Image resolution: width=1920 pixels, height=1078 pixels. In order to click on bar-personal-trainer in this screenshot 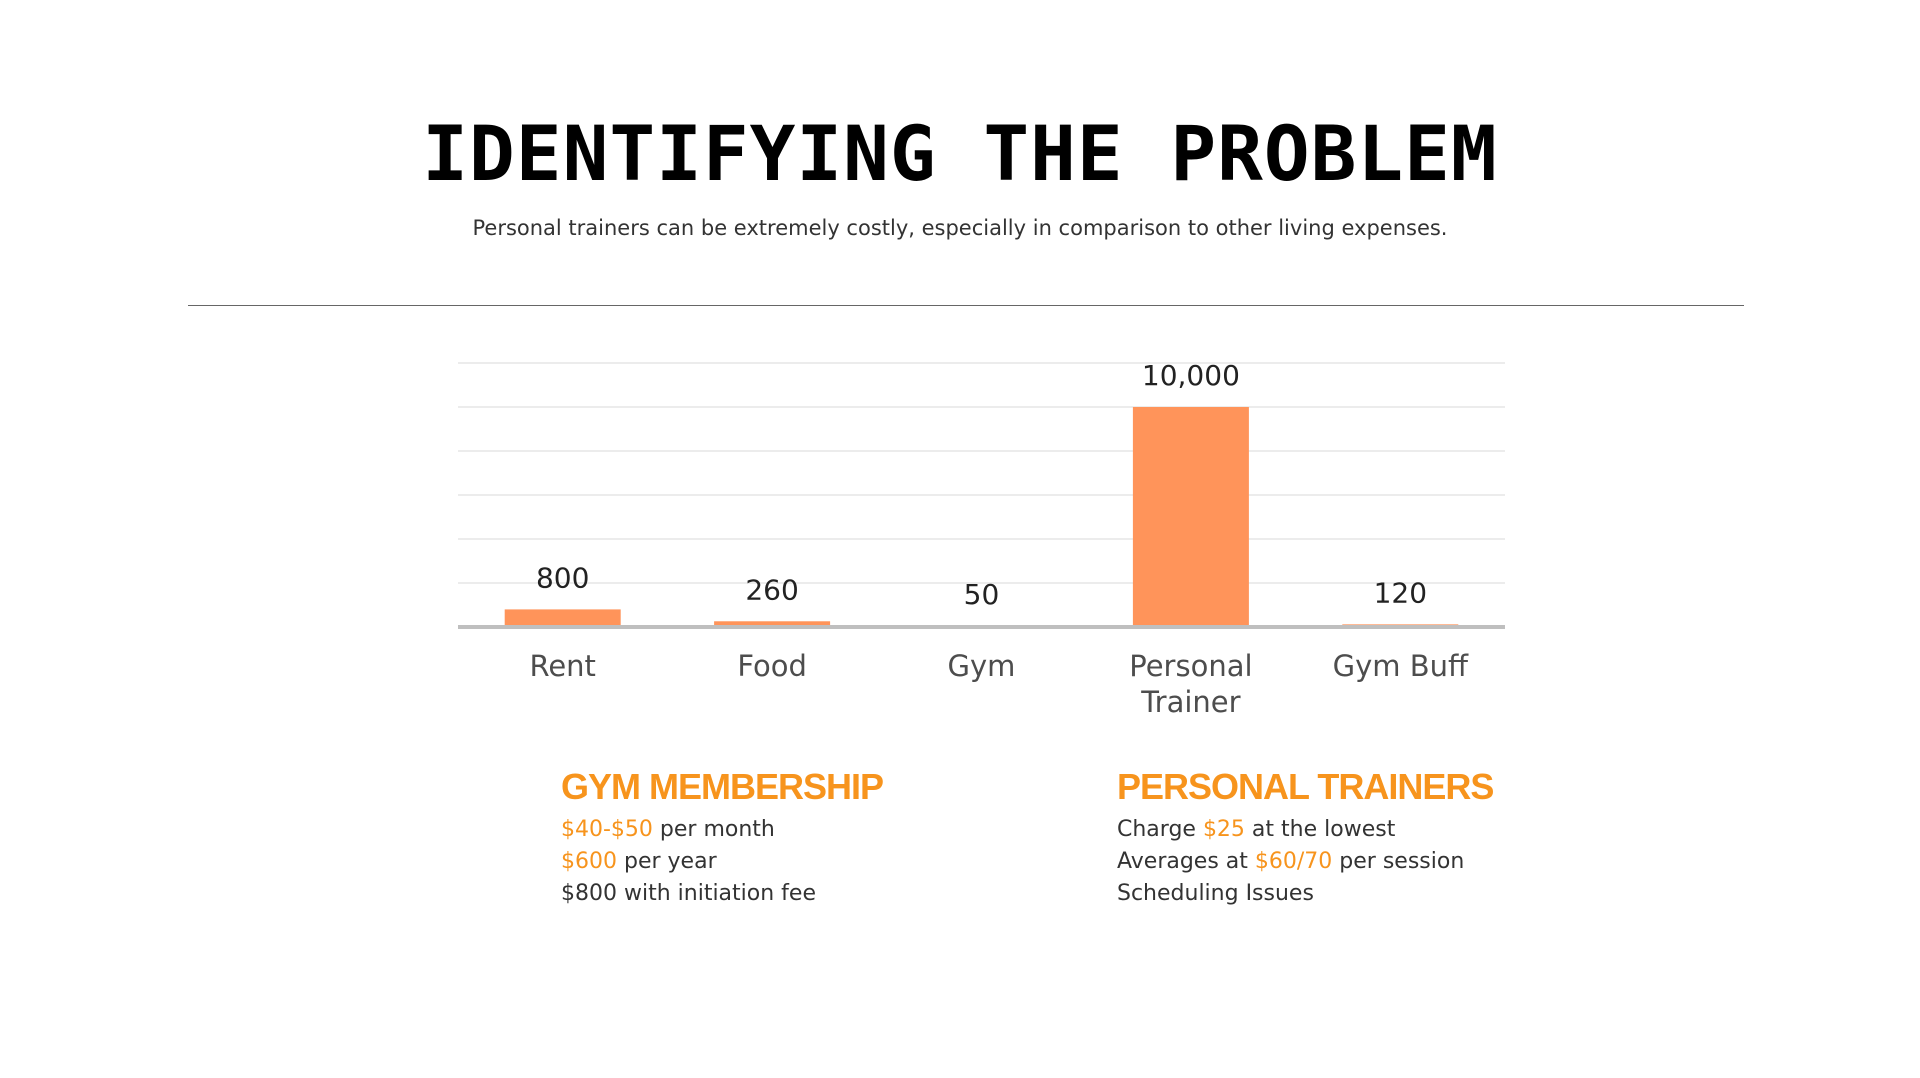, I will do `click(1190, 517)`.